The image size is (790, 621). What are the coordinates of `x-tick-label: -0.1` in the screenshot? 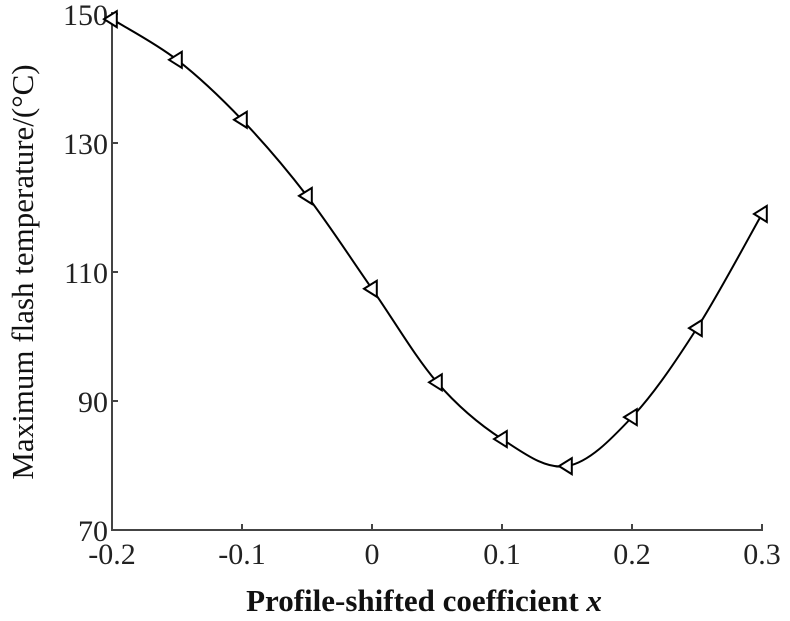 It's located at (242, 554).